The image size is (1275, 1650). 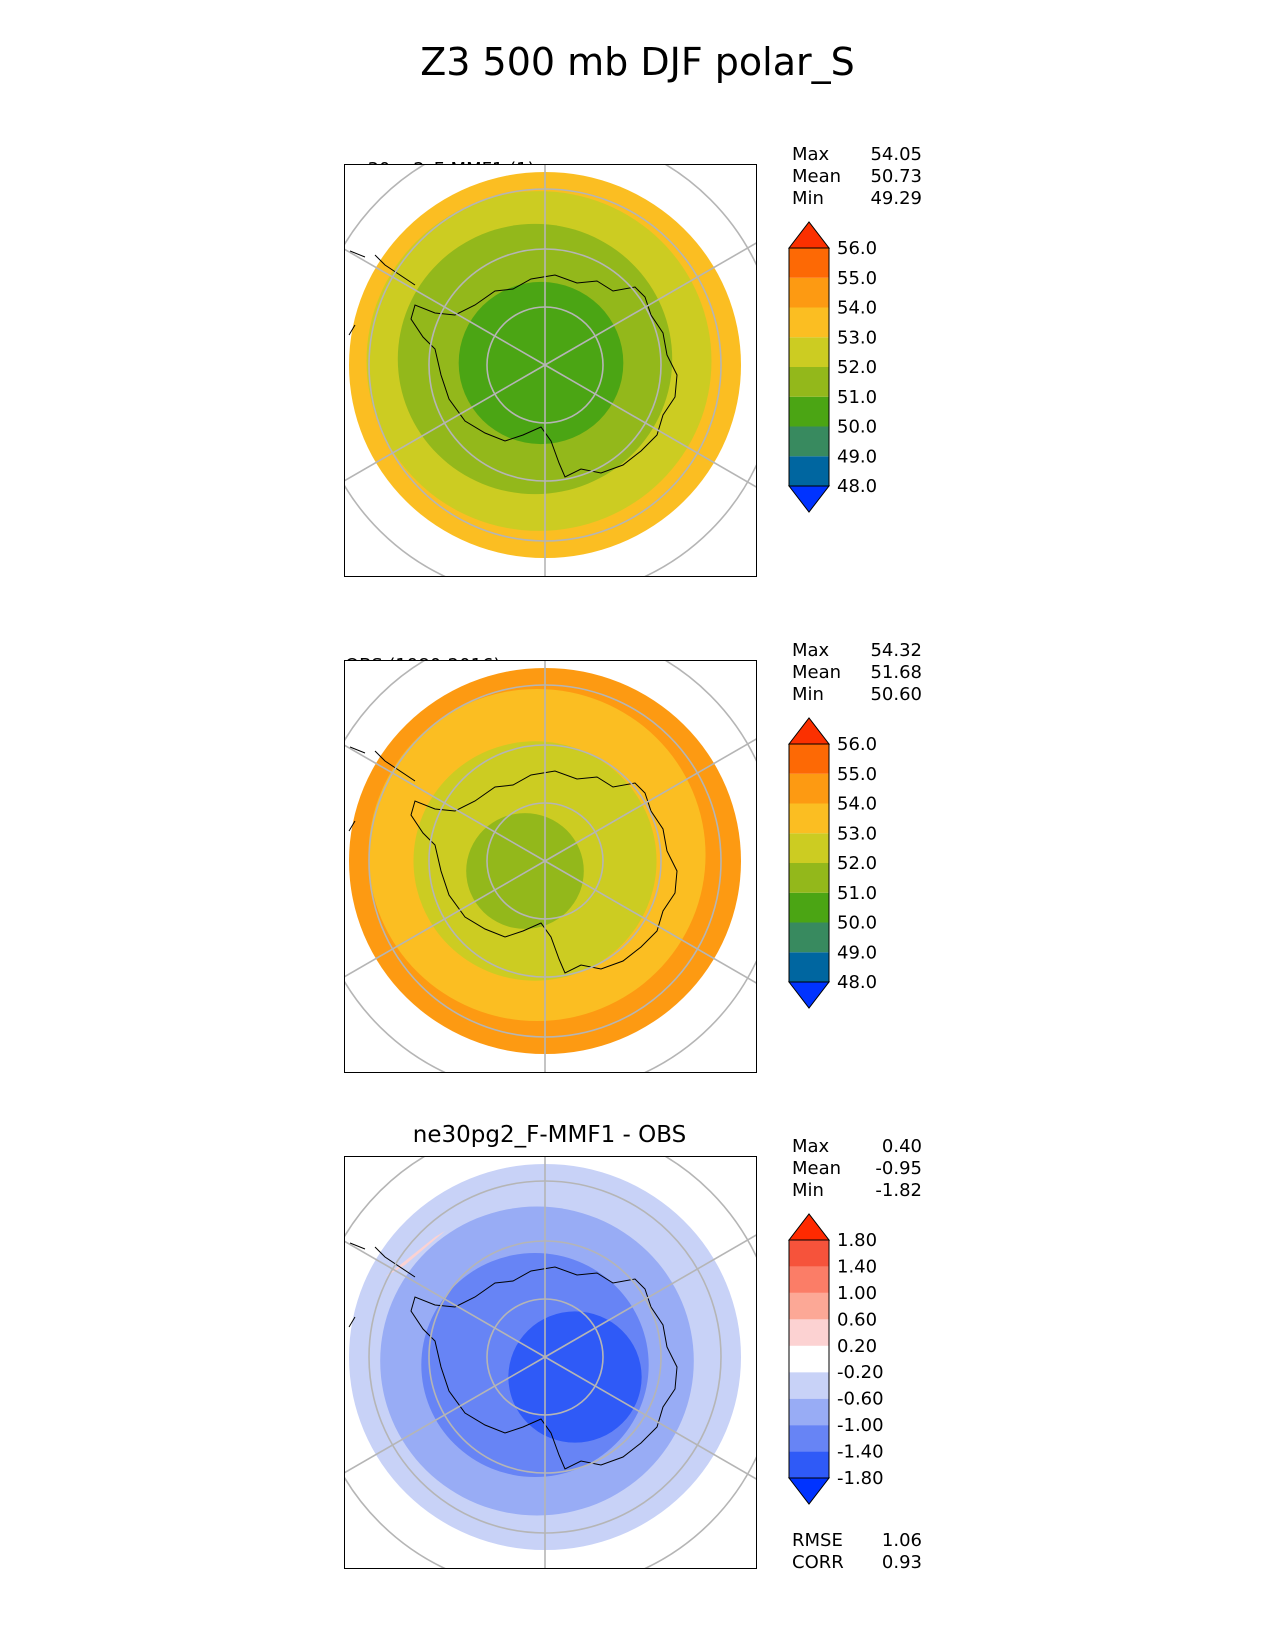 What do you see at coordinates (637, 62) in the screenshot?
I see `figure-title: Z3 500 mb DJF polar_S` at bounding box center [637, 62].